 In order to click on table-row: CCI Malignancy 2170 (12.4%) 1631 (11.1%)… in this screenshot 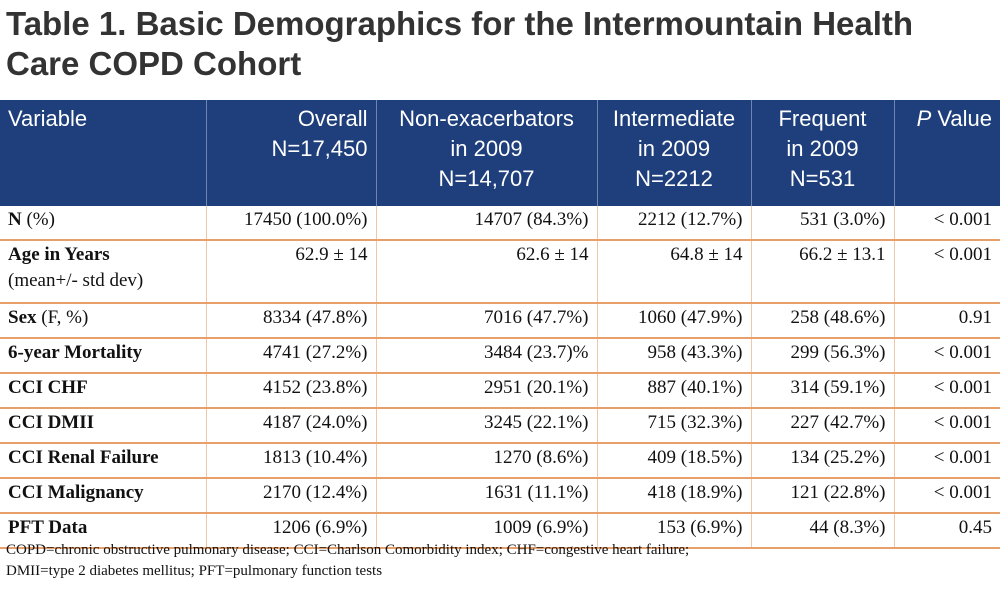, I will do `click(500, 496)`.